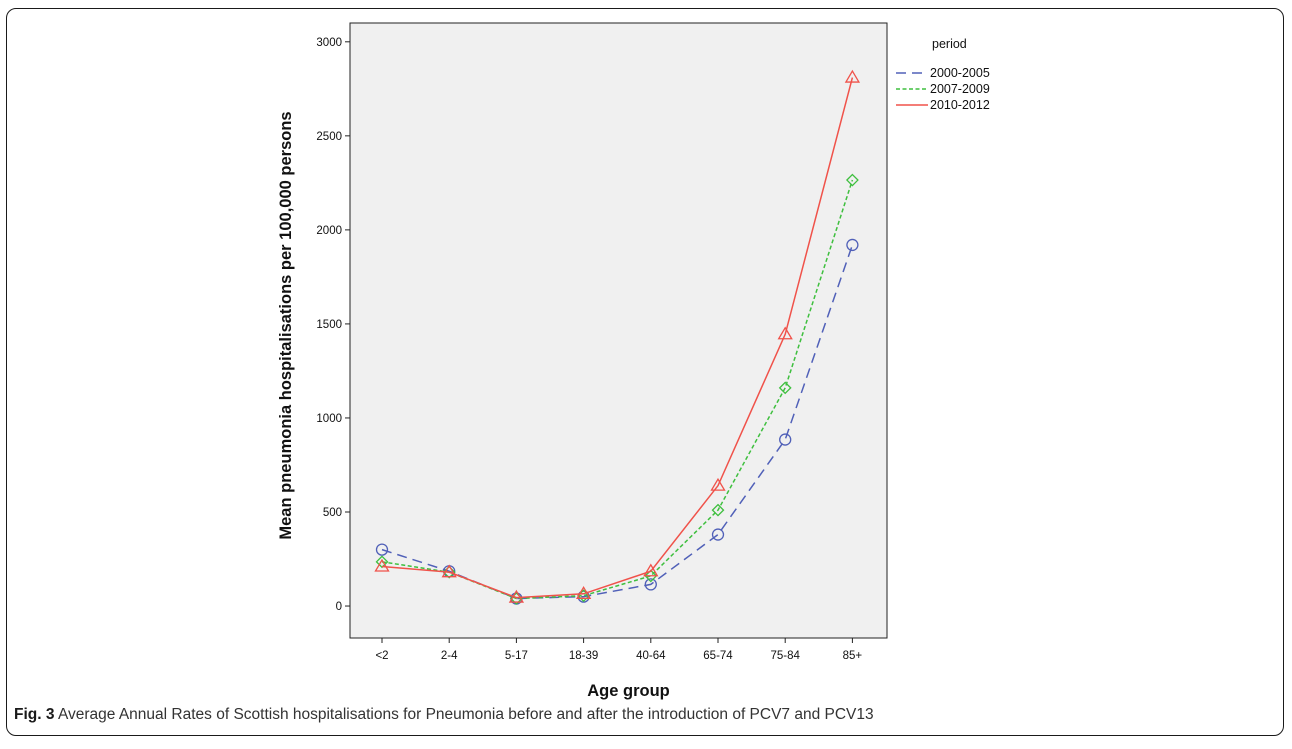 Image resolution: width=1292 pixels, height=749 pixels. What do you see at coordinates (329, 419) in the screenshot?
I see `y-tick-label: 1000` at bounding box center [329, 419].